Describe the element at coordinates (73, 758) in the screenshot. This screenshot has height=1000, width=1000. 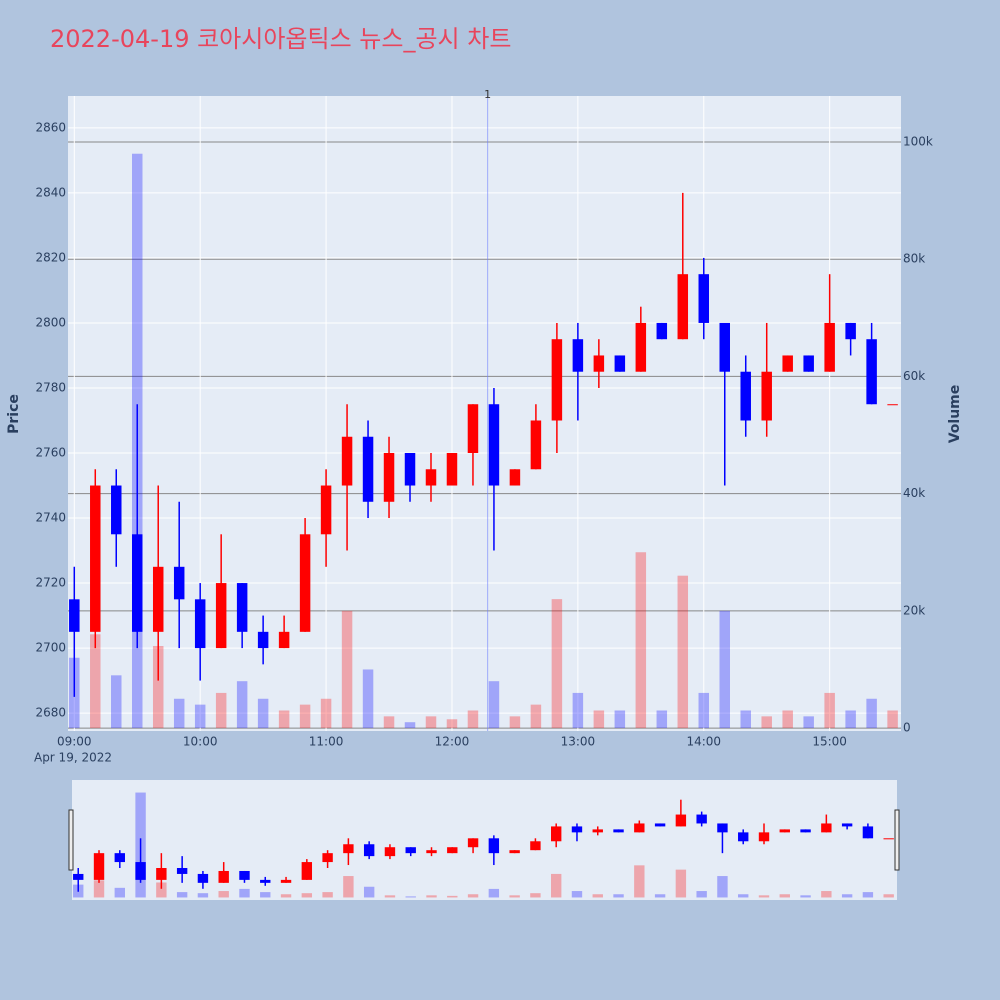
I see `x-date-label: Apr 19, 2022` at that location.